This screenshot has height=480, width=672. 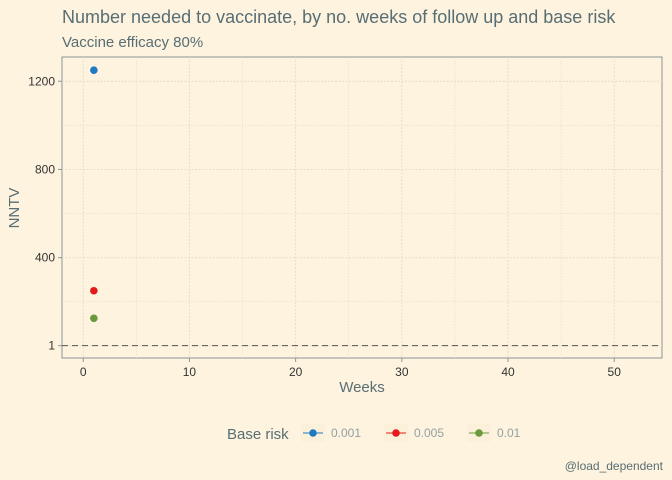 I want to click on y-axis-ticks: 1 400 800 1200, so click(x=45, y=213).